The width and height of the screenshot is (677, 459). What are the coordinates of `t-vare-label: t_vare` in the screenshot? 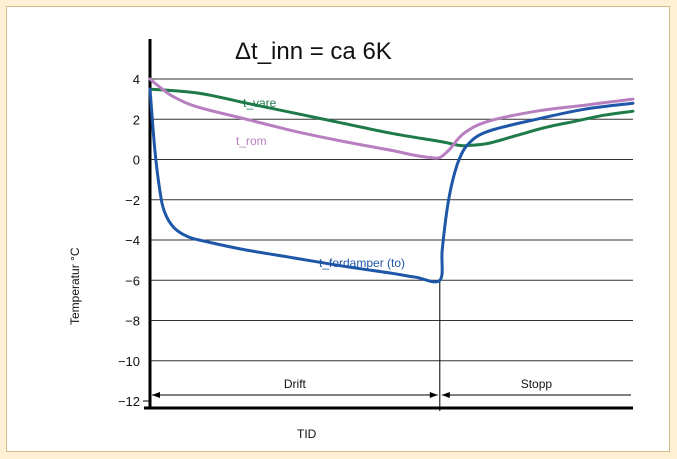 It's located at (260, 103).